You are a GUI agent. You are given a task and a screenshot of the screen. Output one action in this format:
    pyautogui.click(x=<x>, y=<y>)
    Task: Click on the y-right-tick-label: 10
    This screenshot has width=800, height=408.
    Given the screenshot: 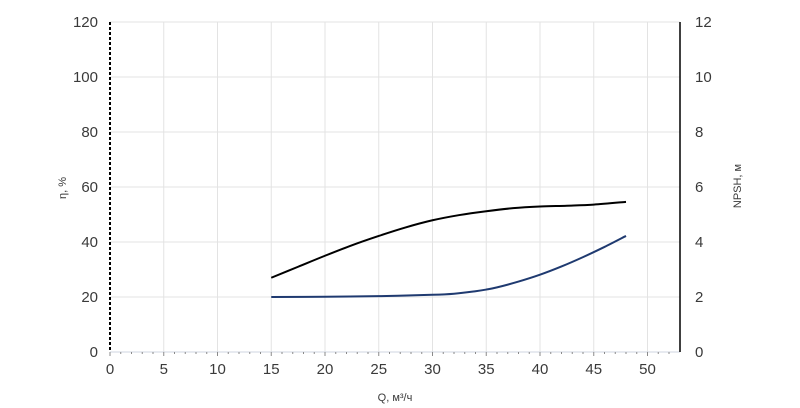 What is the action you would take?
    pyautogui.click(x=703, y=77)
    